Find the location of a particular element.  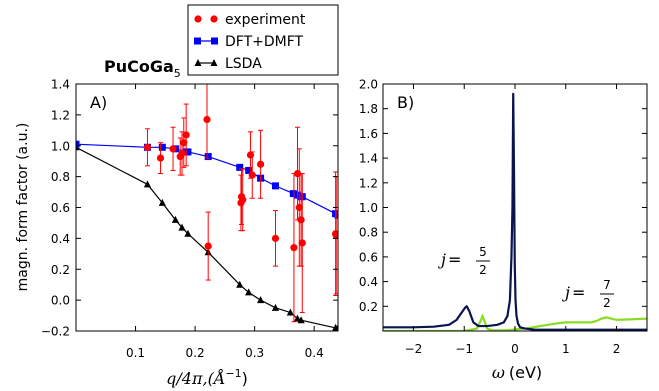

panel-a-ytick-label: −0.2 is located at coordinates (55, 332).